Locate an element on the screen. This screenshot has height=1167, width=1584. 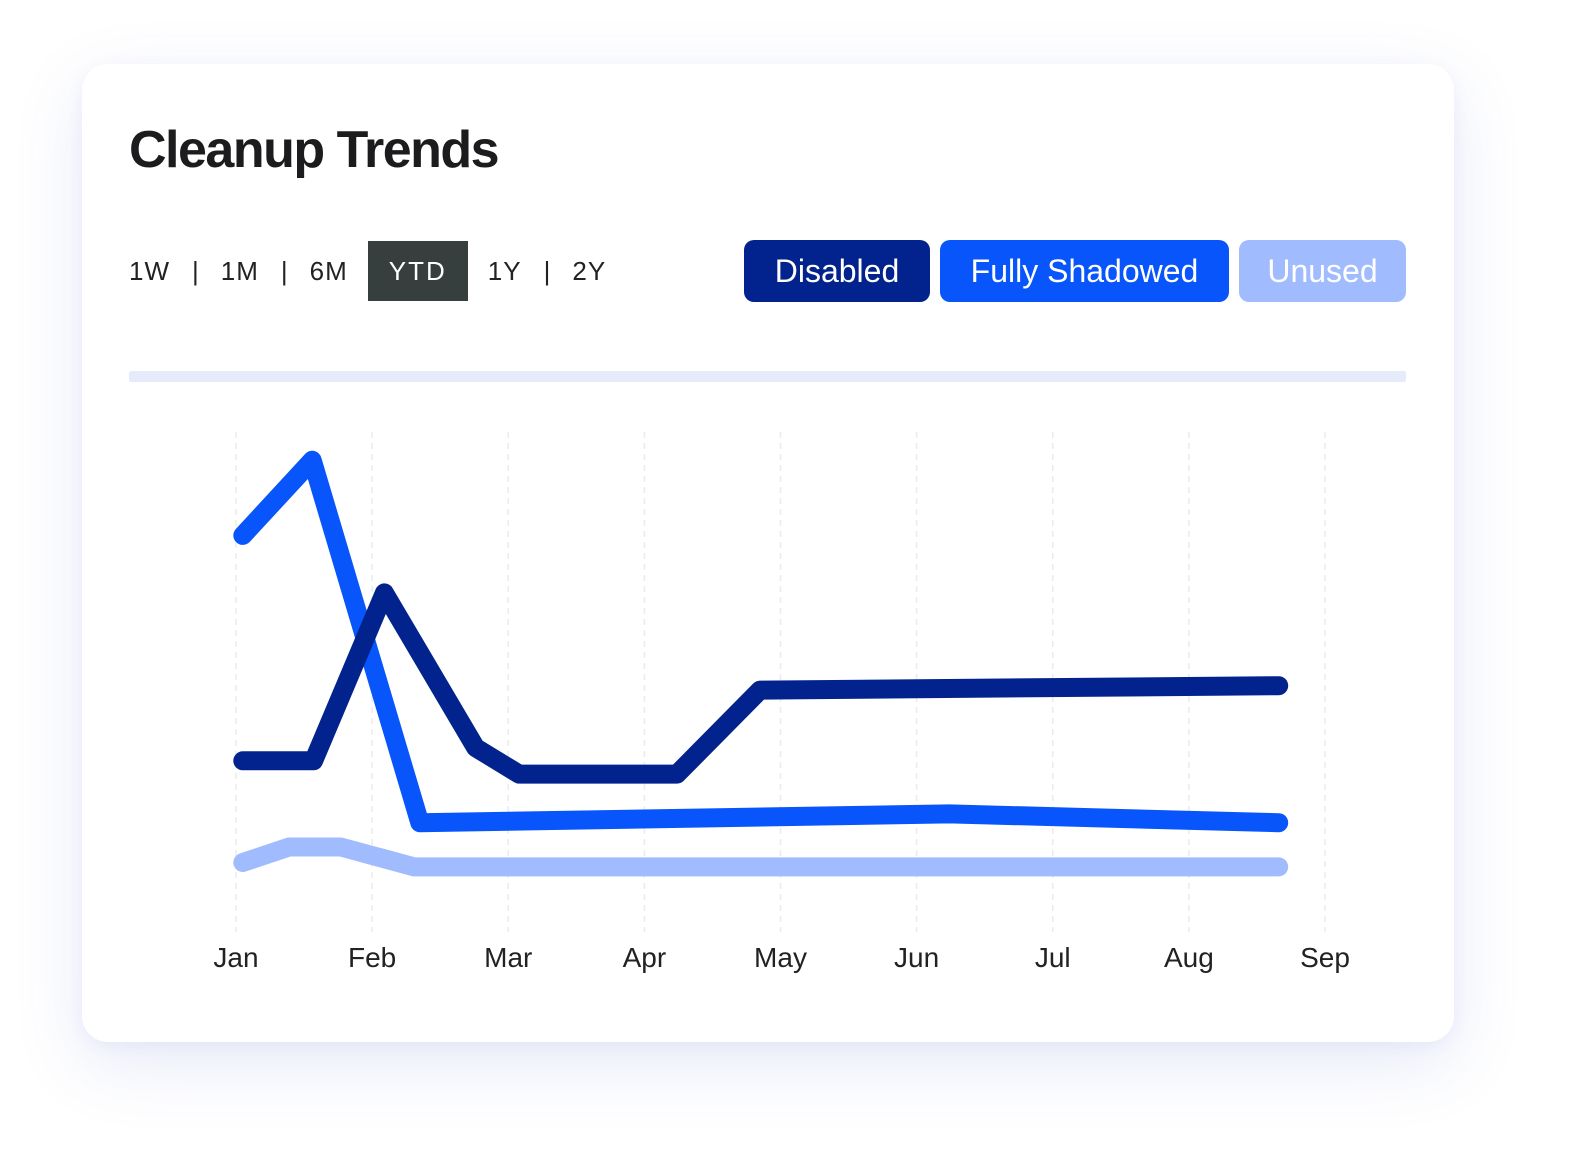
legend-disabled-button: Disabled is located at coordinates (837, 271).